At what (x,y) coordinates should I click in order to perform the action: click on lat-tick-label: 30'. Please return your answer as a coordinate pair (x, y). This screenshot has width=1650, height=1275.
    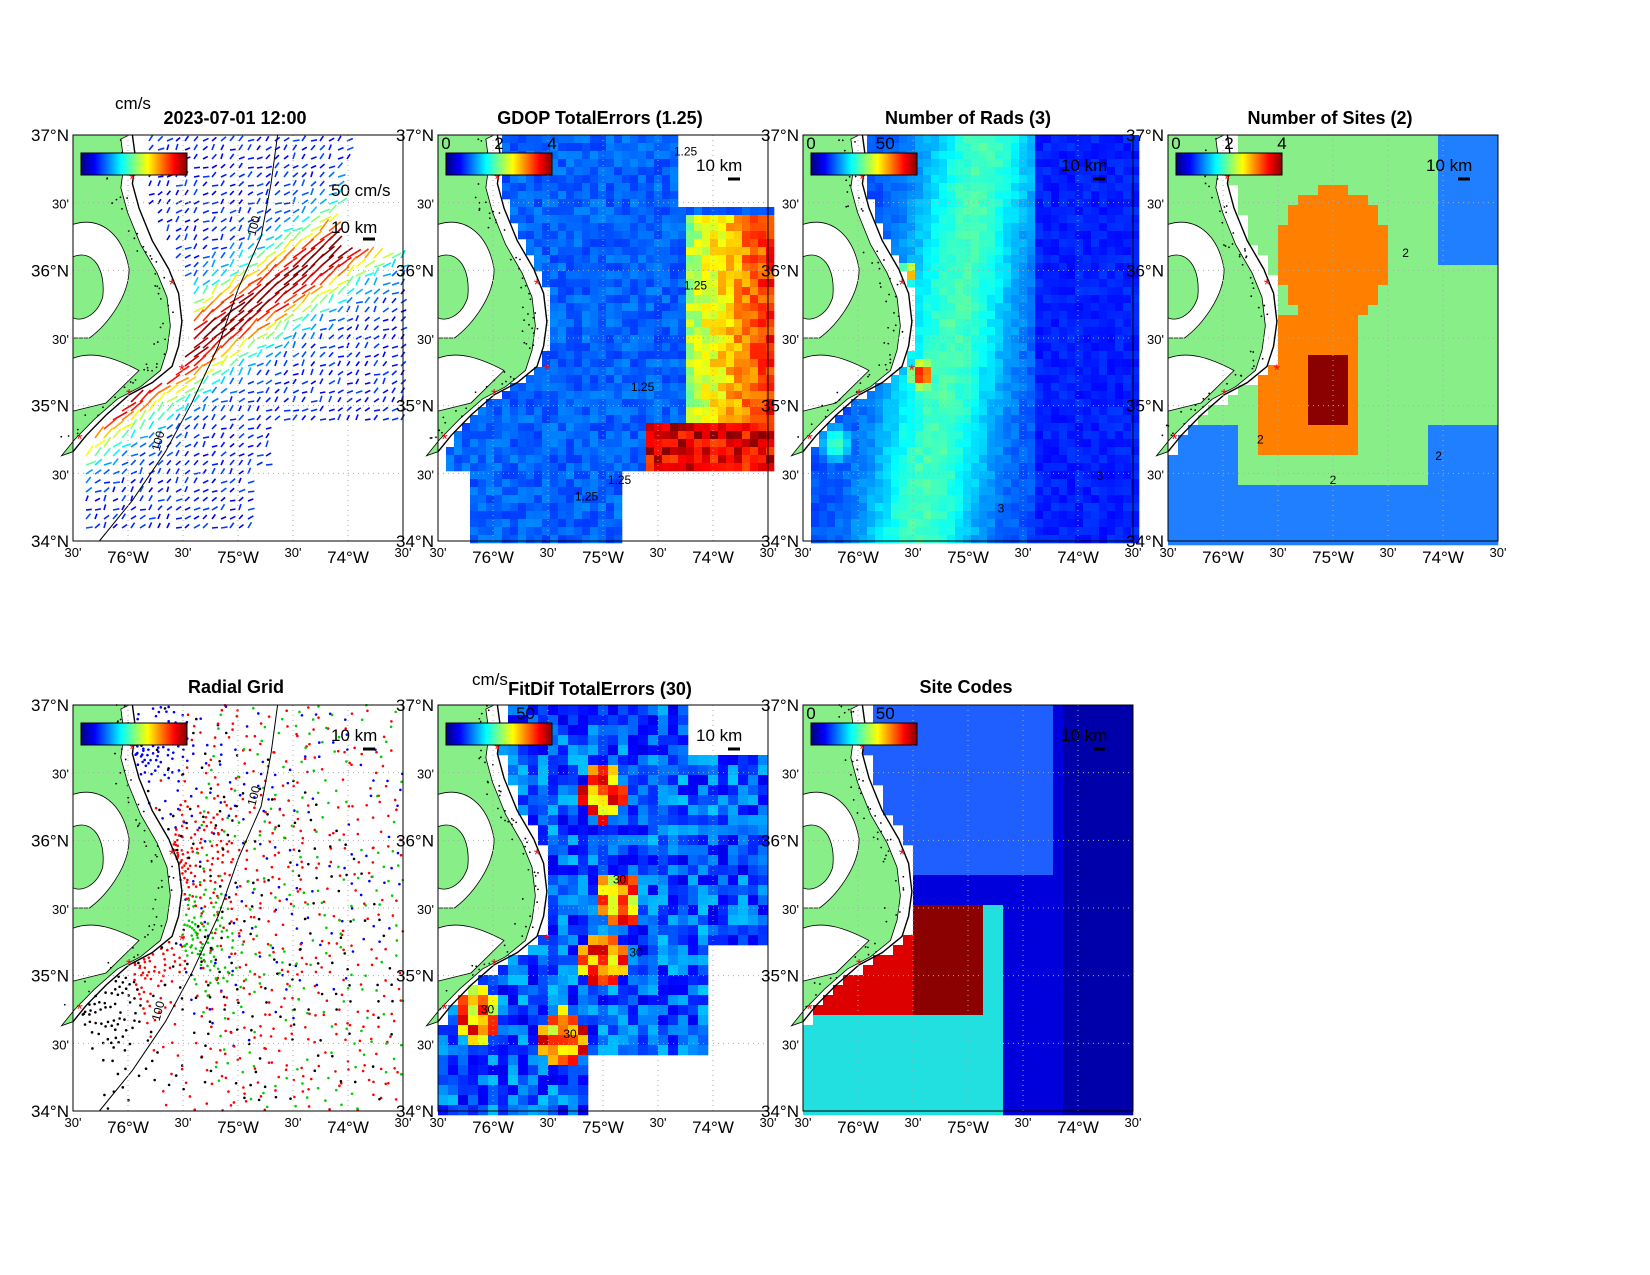
    Looking at the image, I should click on (60, 474).